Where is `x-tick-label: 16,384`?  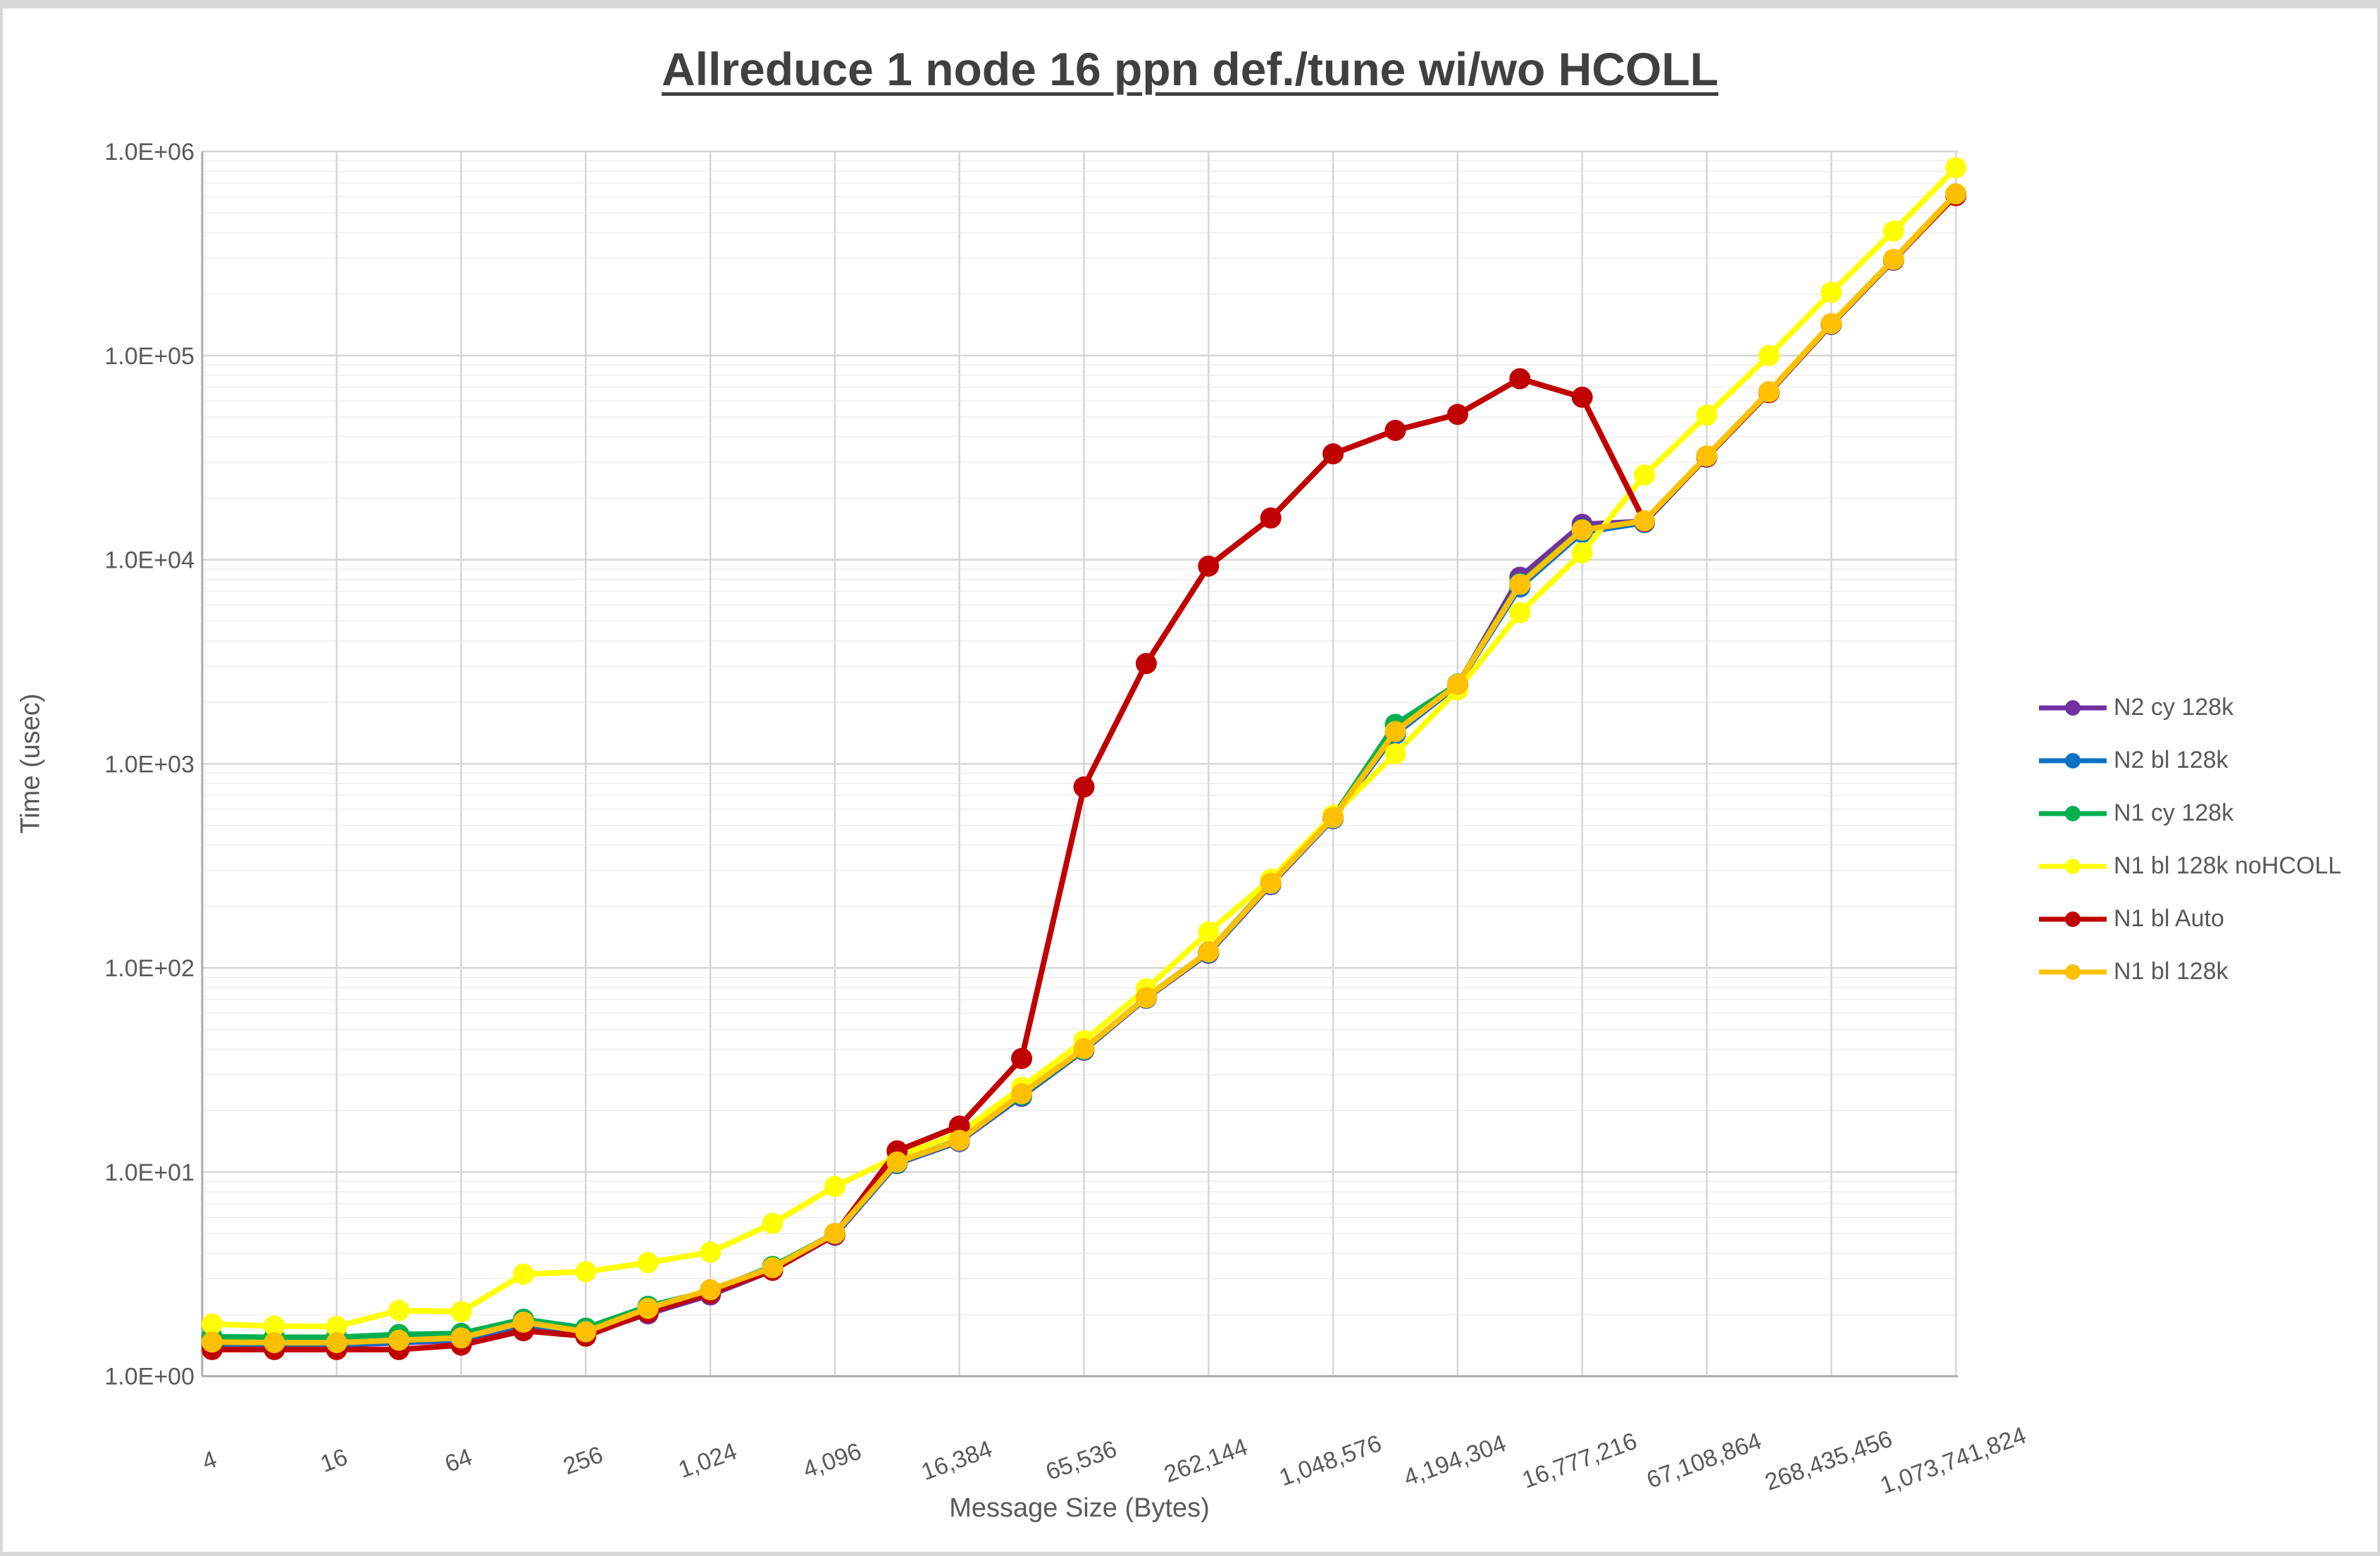
x-tick-label: 16,384 is located at coordinates (957, 1461).